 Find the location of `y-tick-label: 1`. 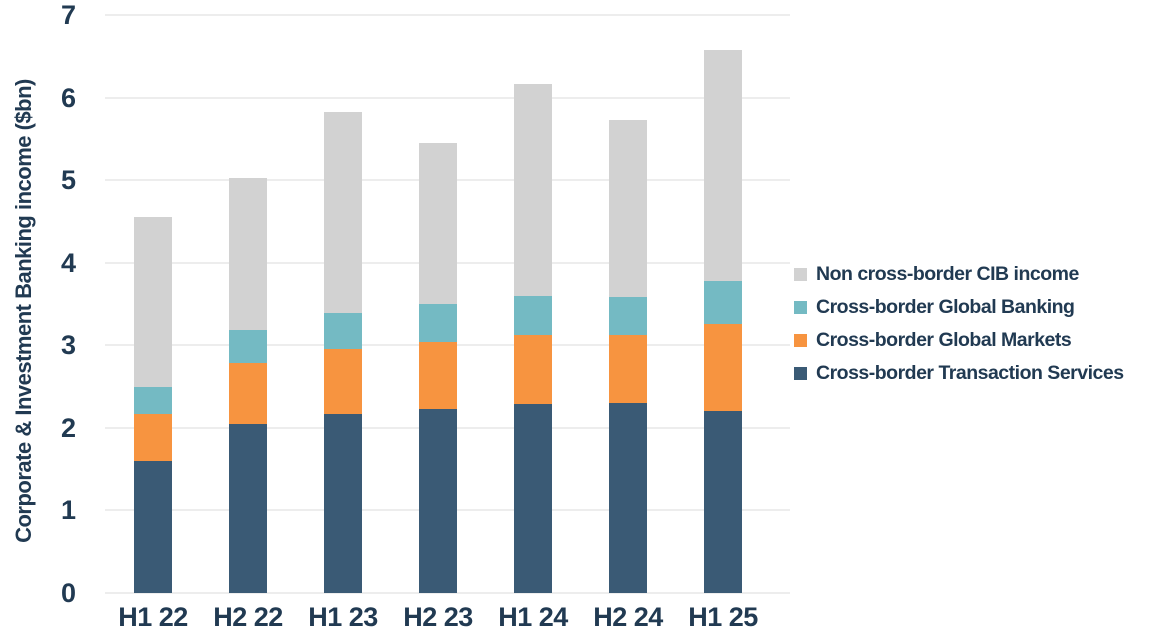

y-tick-label: 1 is located at coordinates (68, 510).